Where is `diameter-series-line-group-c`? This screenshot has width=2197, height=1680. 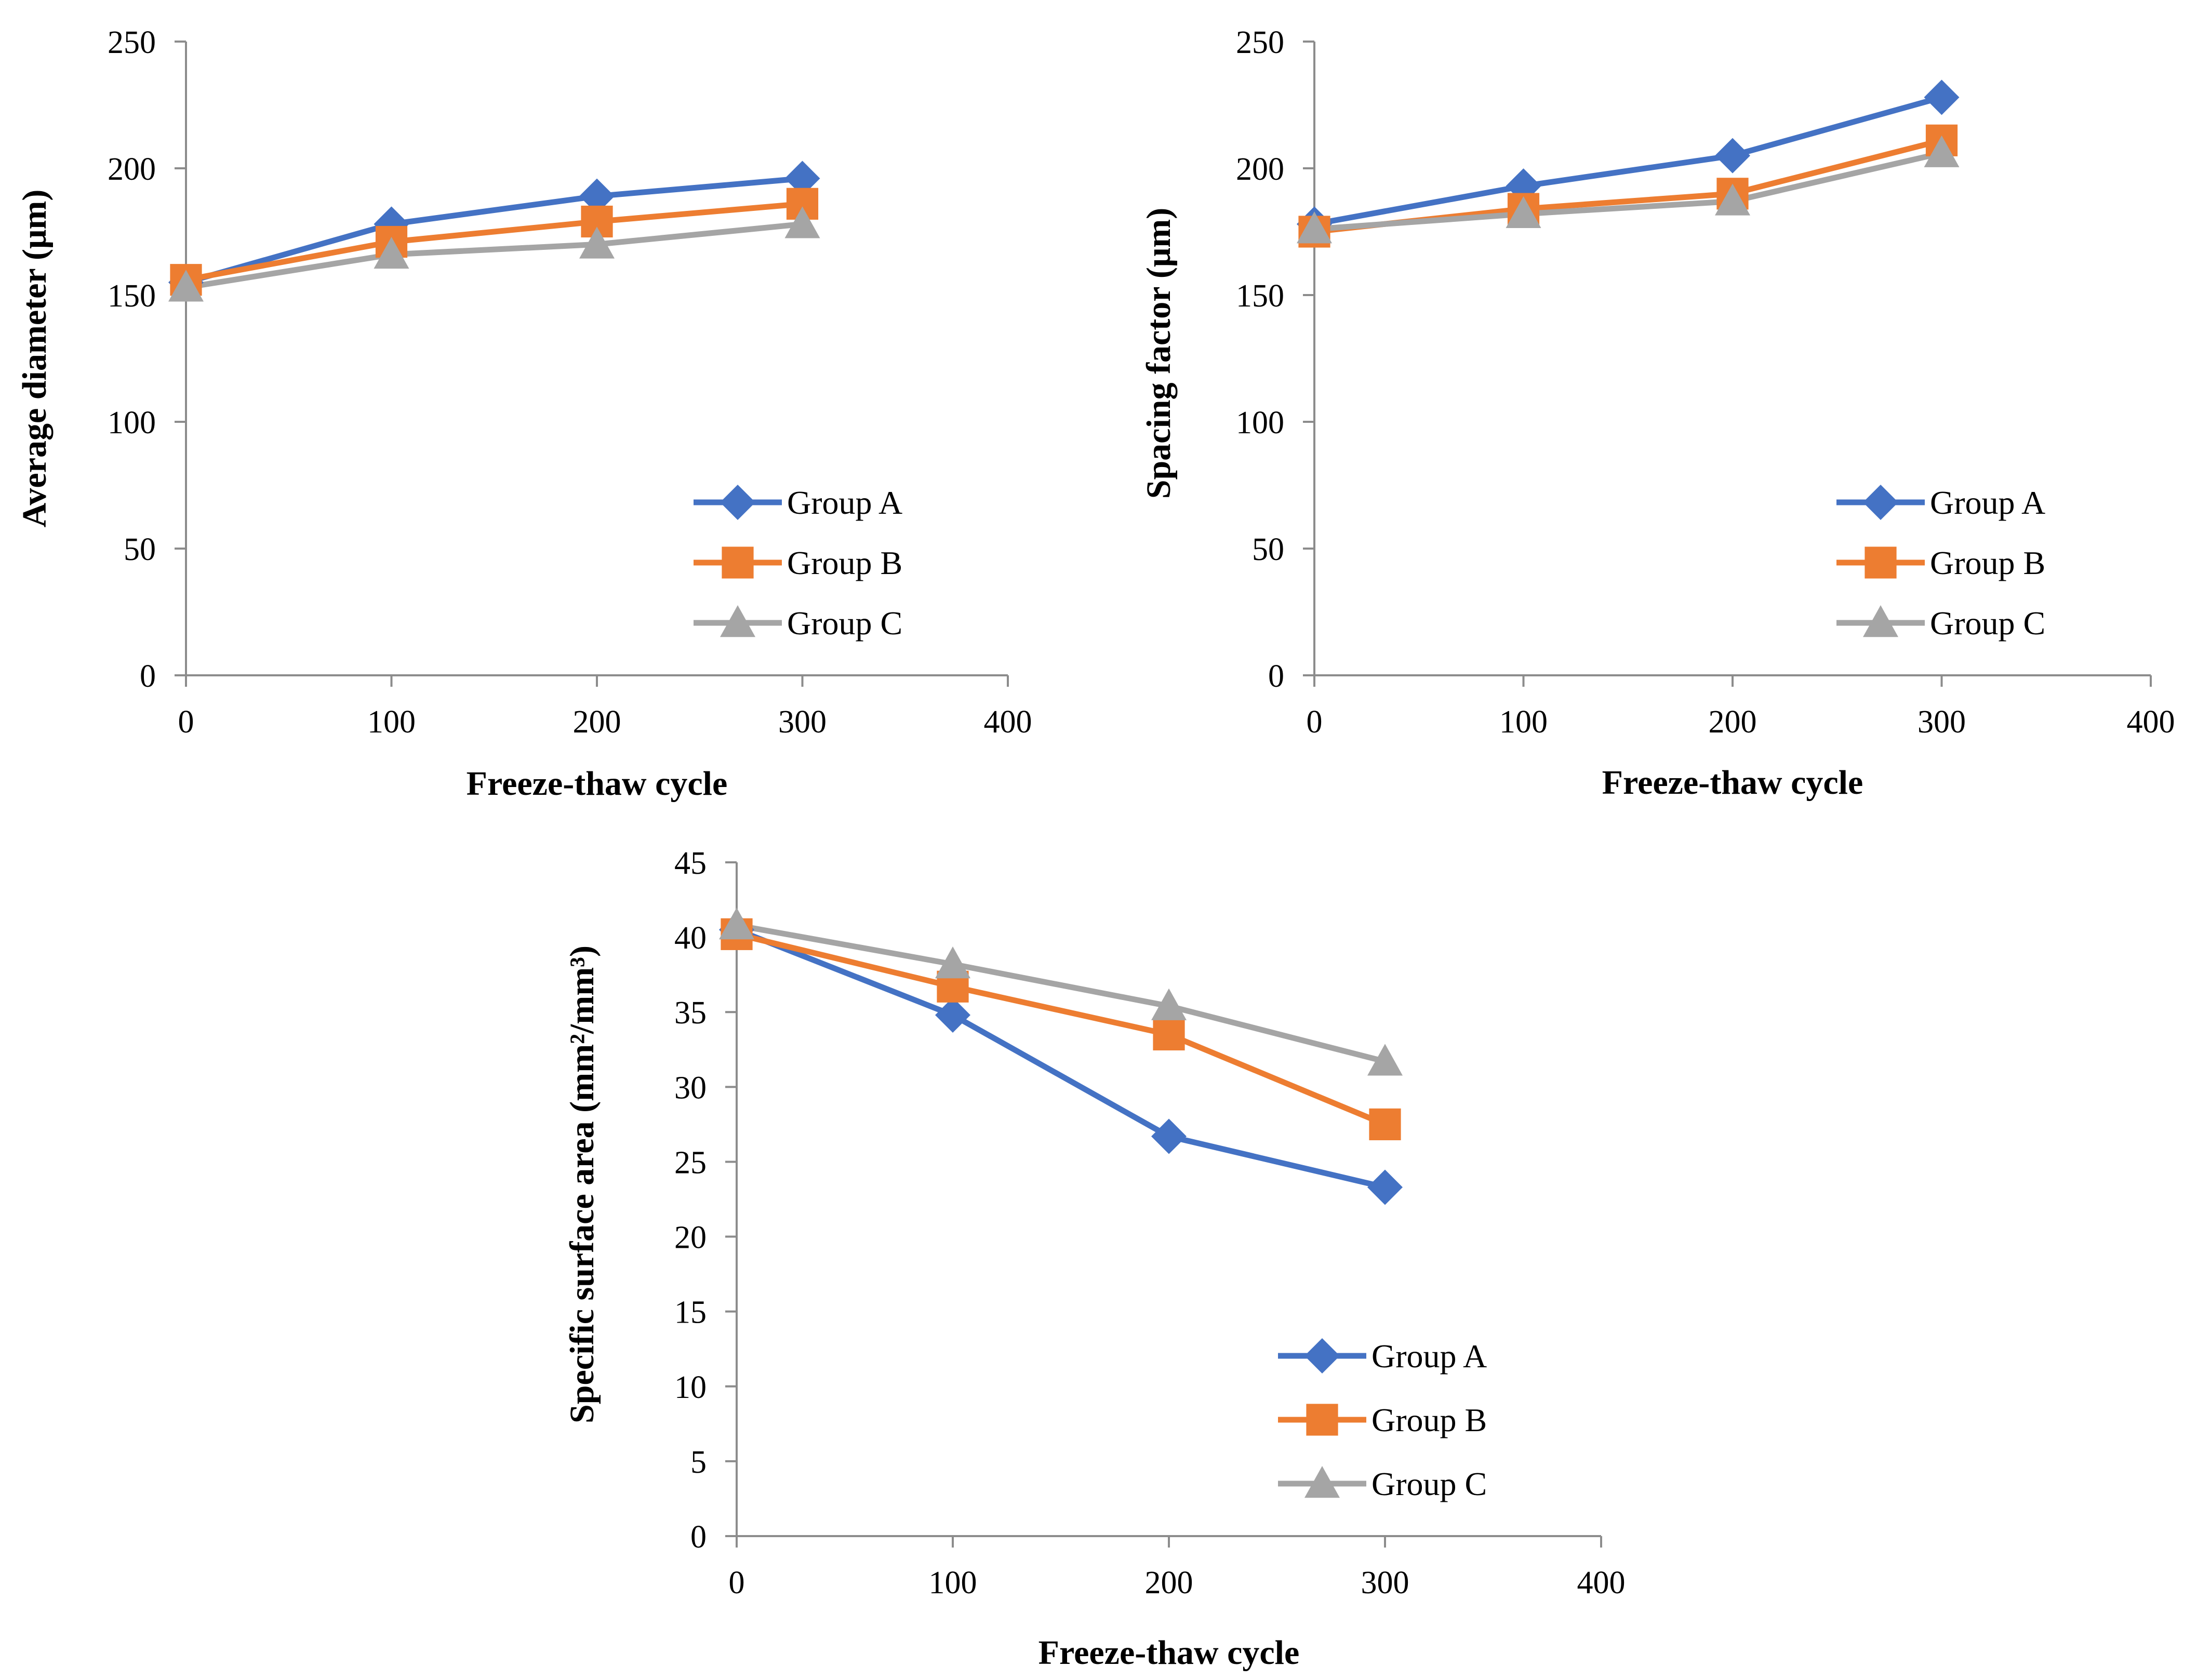
diameter-series-line-group-c is located at coordinates (494, 255).